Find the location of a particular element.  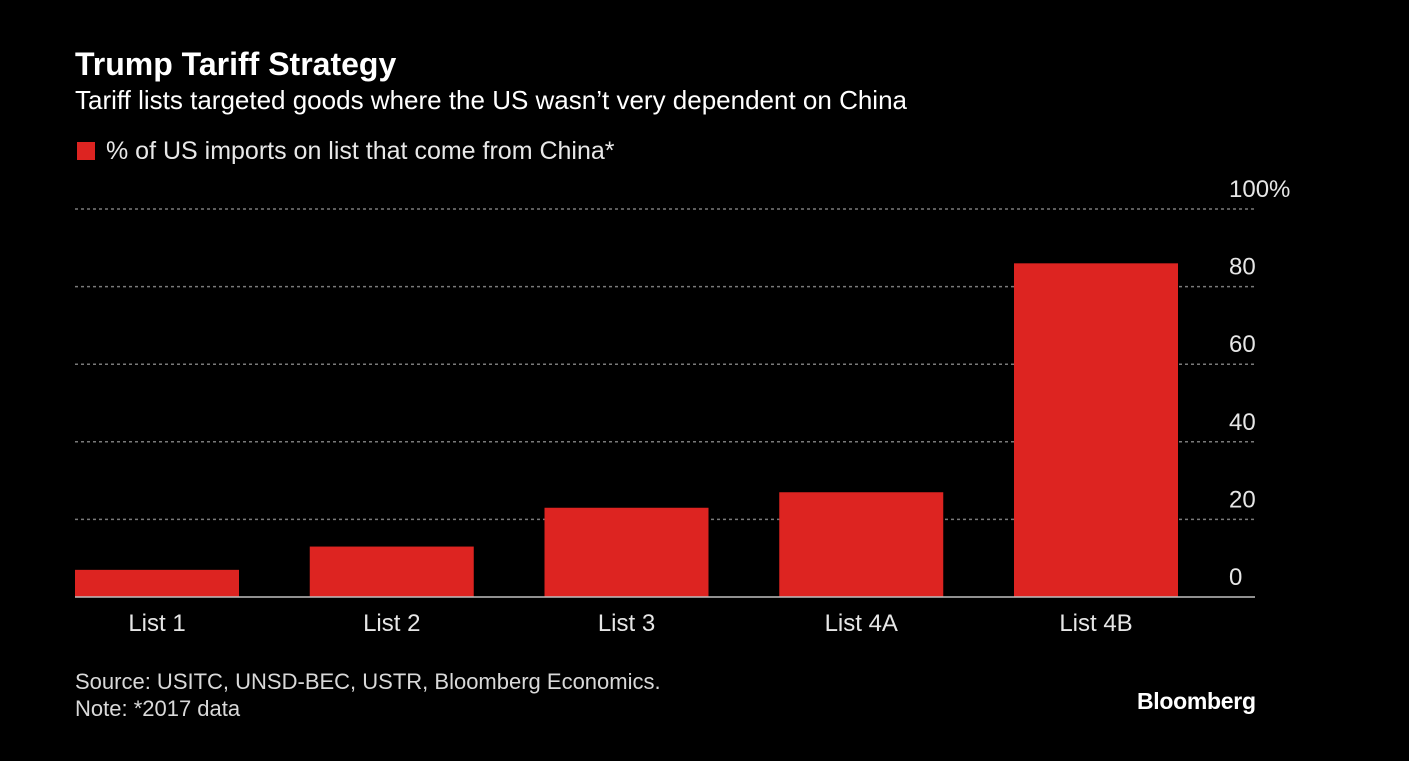

legend-swatch is located at coordinates (86, 151).